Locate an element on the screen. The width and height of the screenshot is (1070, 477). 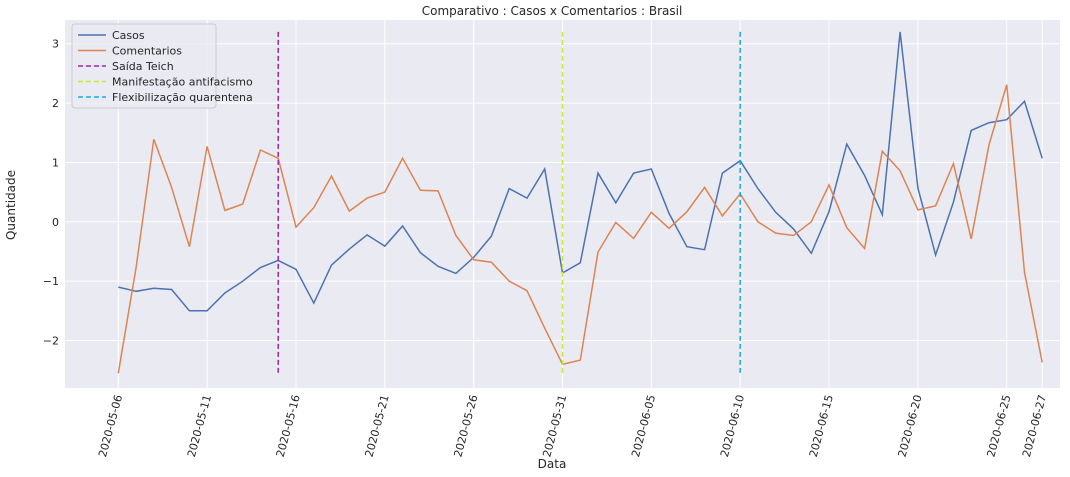
legend-box is located at coordinates (144, 66).